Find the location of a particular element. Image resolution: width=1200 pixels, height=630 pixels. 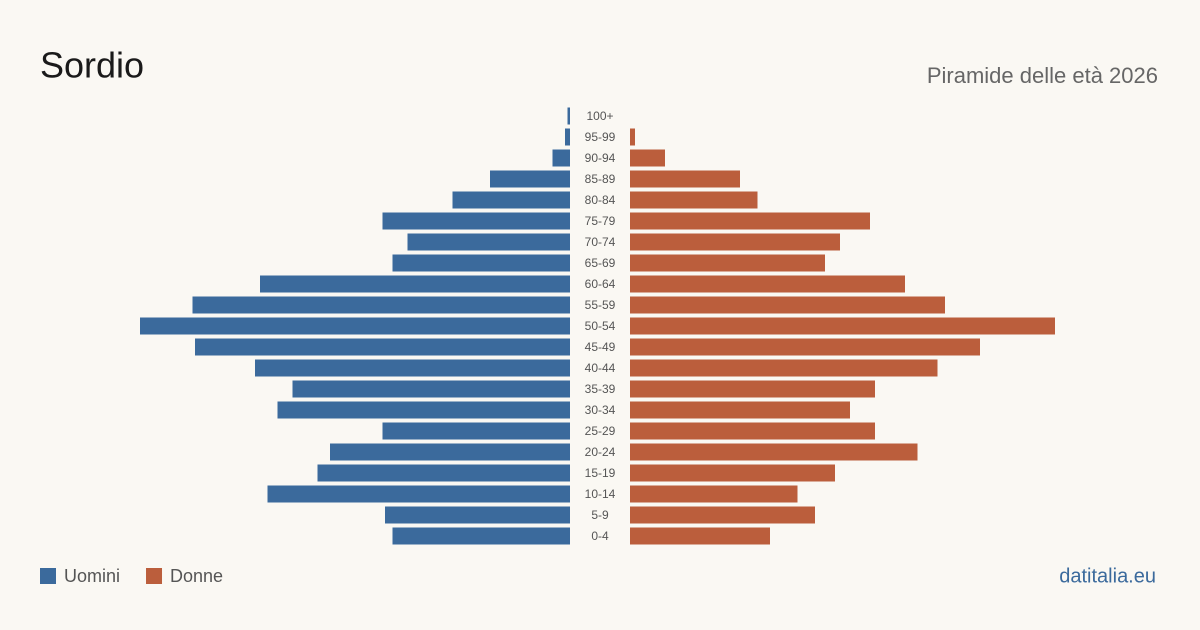

age-label: 100+ is located at coordinates (599, 116).